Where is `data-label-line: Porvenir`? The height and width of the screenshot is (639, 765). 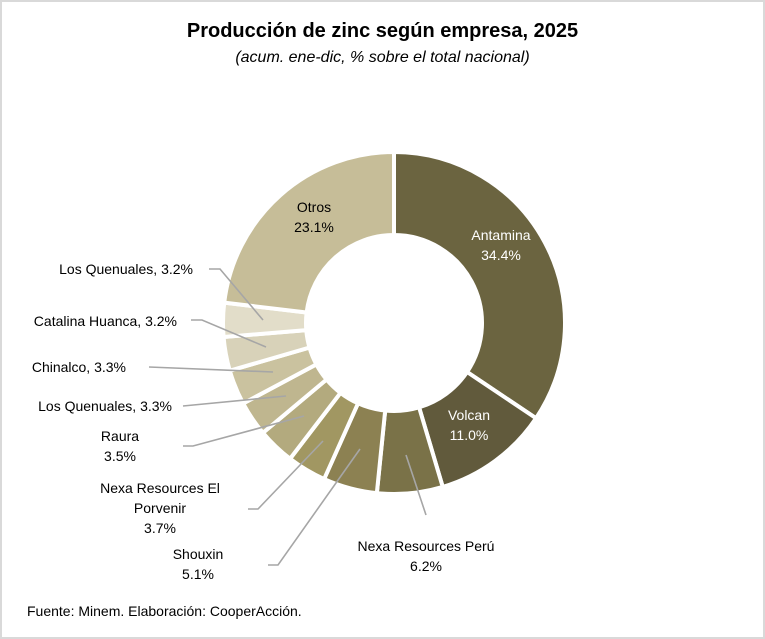 data-label-line: Porvenir is located at coordinates (160, 508).